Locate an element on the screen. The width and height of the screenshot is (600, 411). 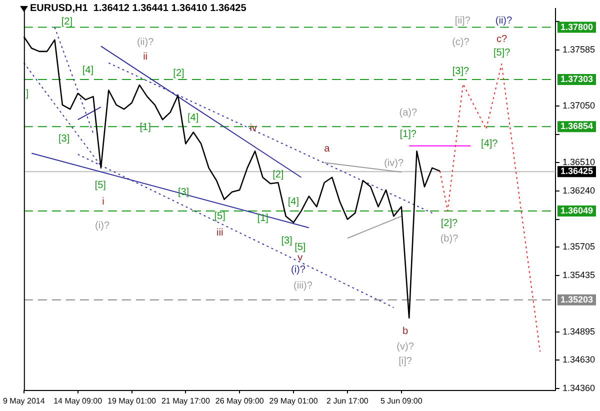
chart-title: EURUSD,H1 1.36412 1.36441 1.36410 1.36425 is located at coordinates (138, 8).